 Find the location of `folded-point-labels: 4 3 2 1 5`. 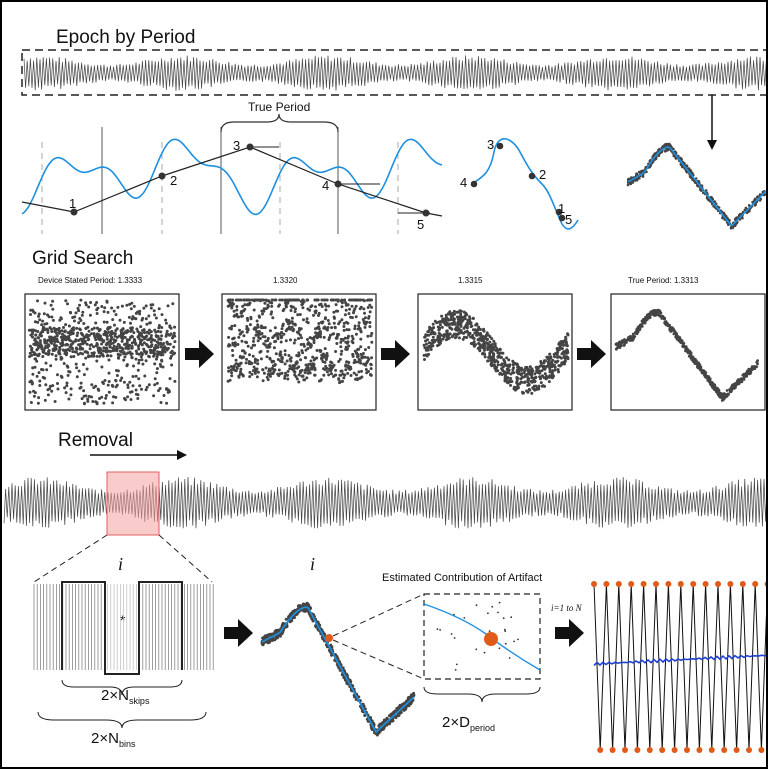

folded-point-labels: 4 3 2 1 5 is located at coordinates (516, 182).